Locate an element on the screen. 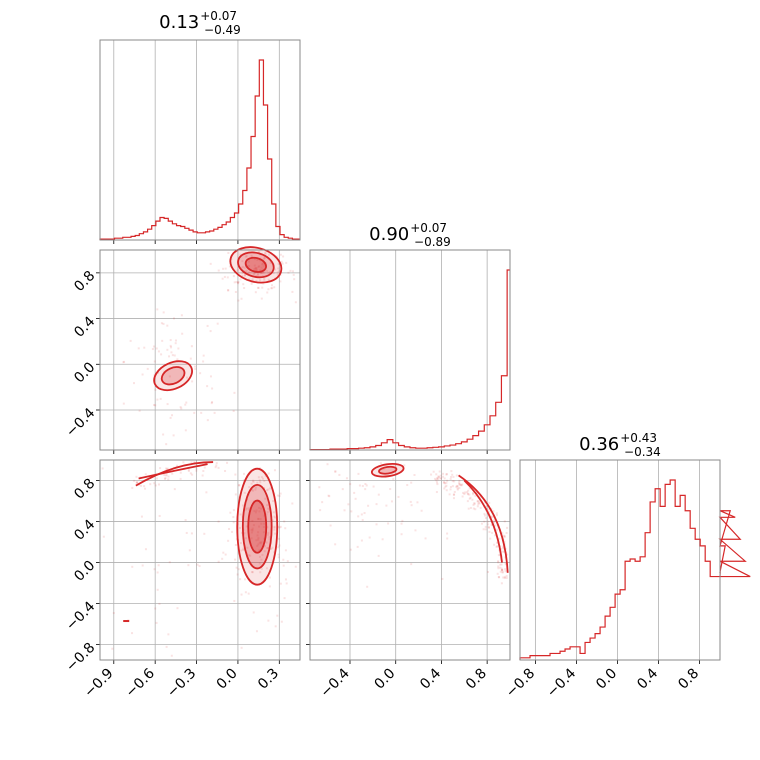  contour-mode-1-fill is located at coordinates (256, 265).